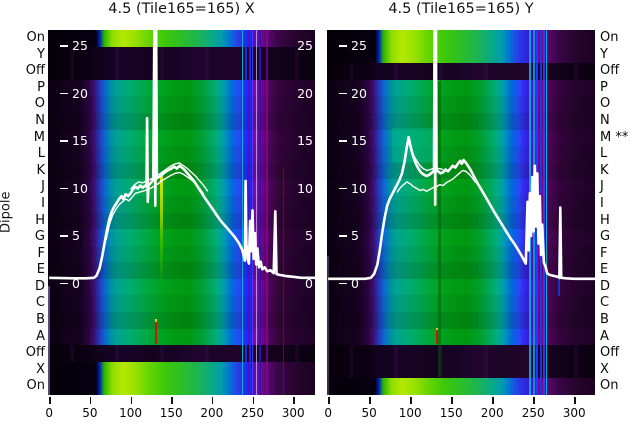 This screenshot has height=440, width=640. What do you see at coordinates (604, 54) in the screenshot?
I see `row-label-y: Y` at bounding box center [604, 54].